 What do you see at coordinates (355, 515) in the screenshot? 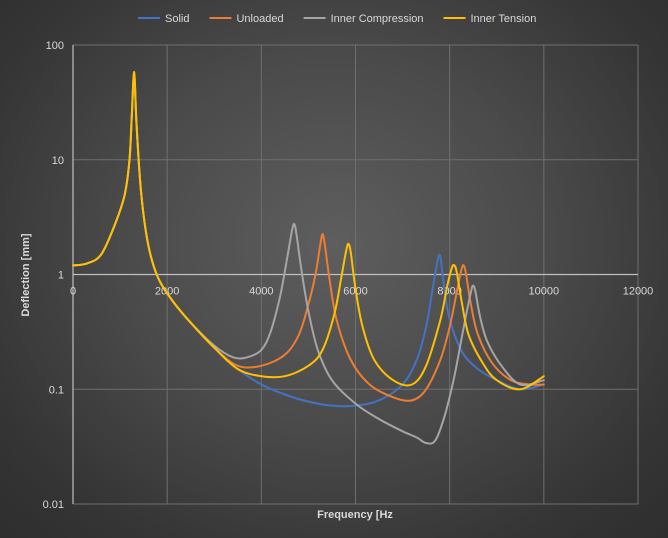
I see `x-axis-title: Frequency [Hz` at bounding box center [355, 515].